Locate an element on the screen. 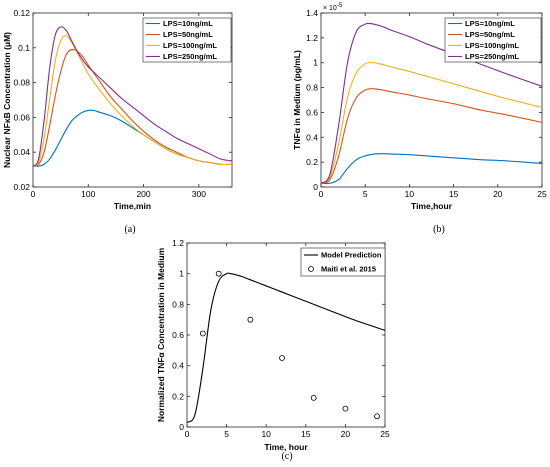  y-axis-label: TNFα in Medium (pg/mL) is located at coordinates (297, 100).